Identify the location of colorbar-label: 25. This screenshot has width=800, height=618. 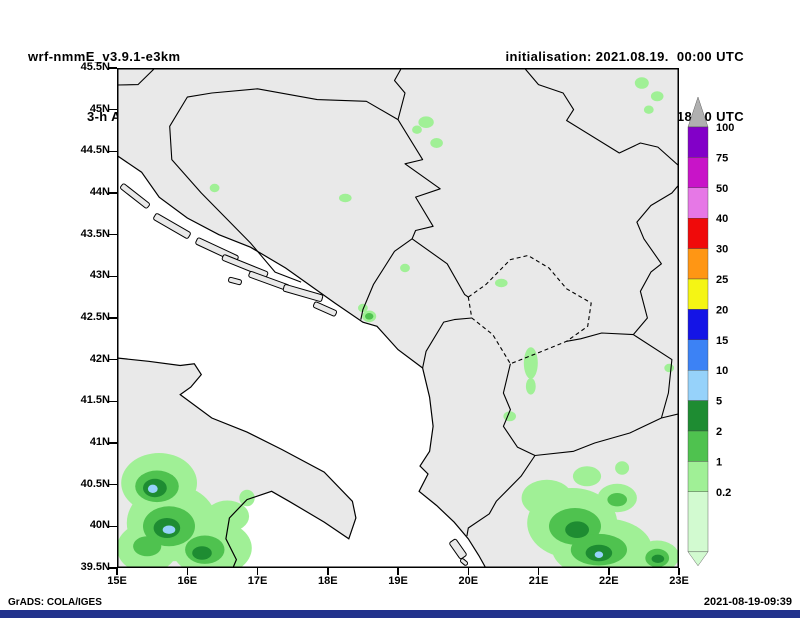
(722, 280).